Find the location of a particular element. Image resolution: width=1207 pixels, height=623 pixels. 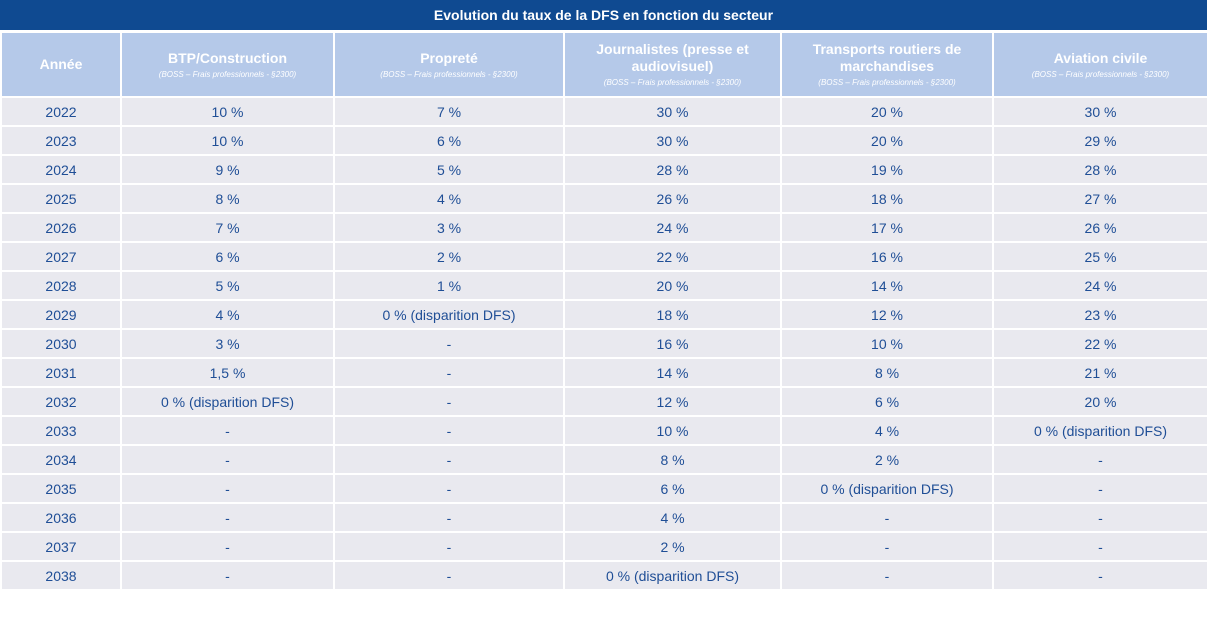

cell-year: 2031 is located at coordinates (61, 372).